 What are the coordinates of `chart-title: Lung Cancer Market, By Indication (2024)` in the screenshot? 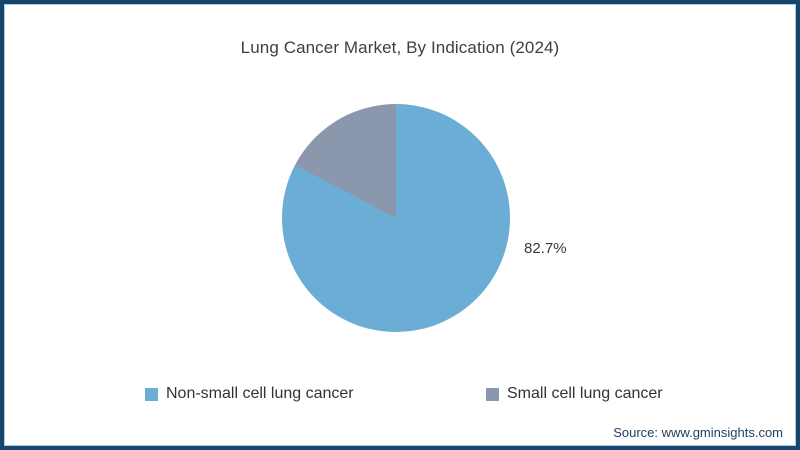 It's located at (400, 47).